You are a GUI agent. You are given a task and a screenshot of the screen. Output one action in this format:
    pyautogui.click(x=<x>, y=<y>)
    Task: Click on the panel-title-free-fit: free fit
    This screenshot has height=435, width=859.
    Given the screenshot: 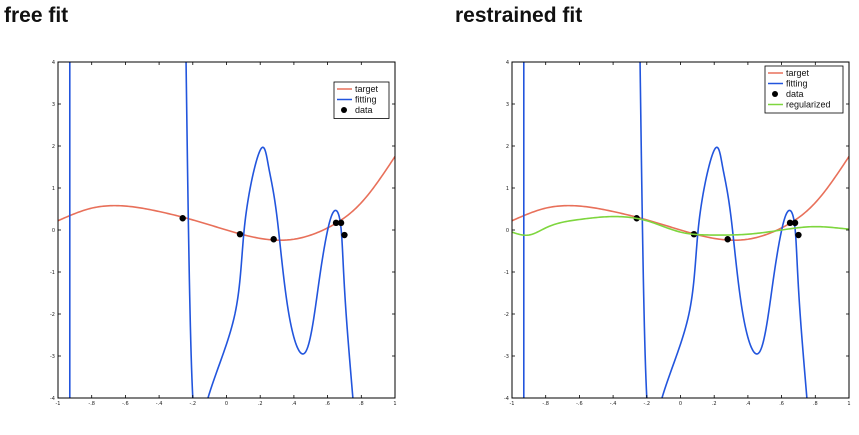 What is the action you would take?
    pyautogui.click(x=36, y=15)
    